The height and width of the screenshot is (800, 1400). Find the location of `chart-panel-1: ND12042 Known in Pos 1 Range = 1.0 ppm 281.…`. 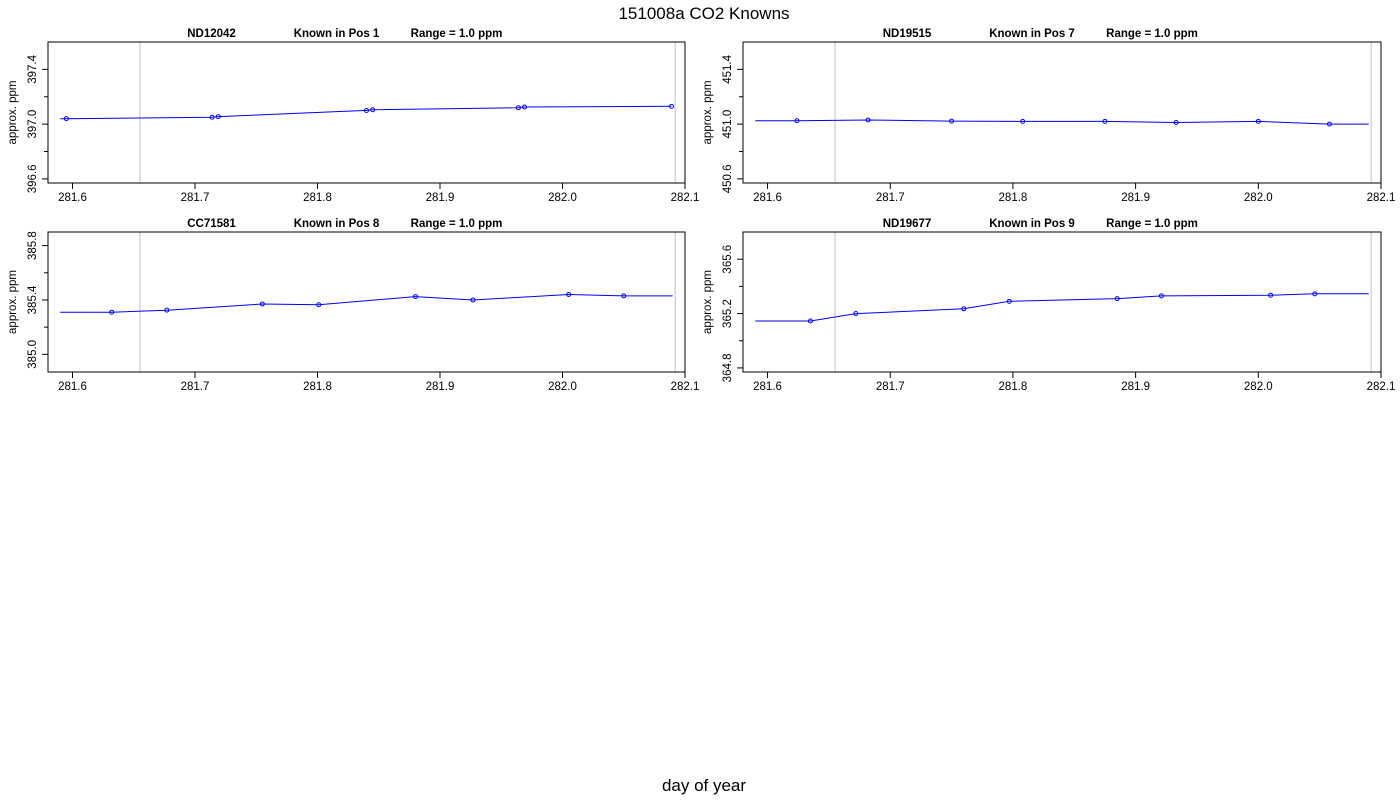

chart-panel-1: ND12042 Known in Pos 1 Range = 1.0 ppm 281.… is located at coordinates (353, 116).